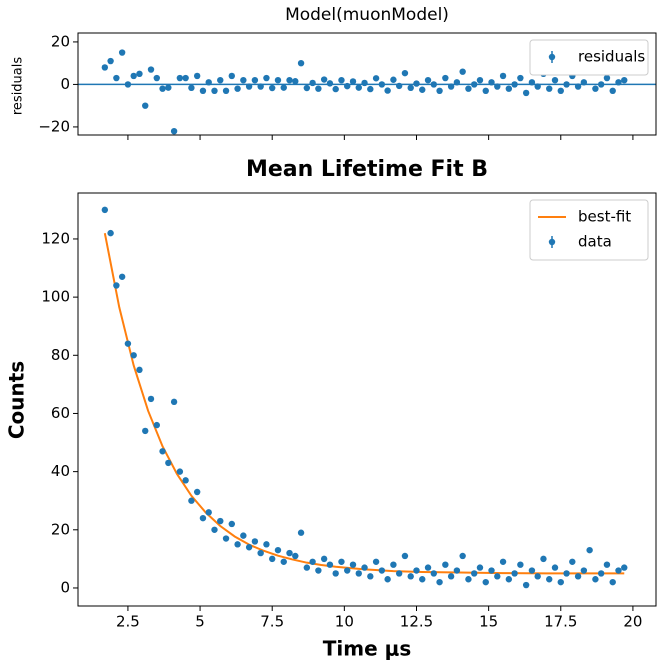  Describe the element at coordinates (595, 242) in the screenshot. I see `legend-label: data` at that location.